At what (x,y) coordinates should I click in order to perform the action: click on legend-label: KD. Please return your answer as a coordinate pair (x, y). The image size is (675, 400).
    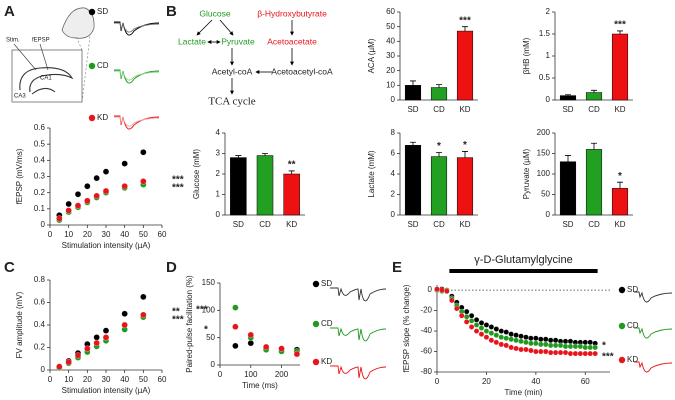
    Looking at the image, I should click on (326, 361).